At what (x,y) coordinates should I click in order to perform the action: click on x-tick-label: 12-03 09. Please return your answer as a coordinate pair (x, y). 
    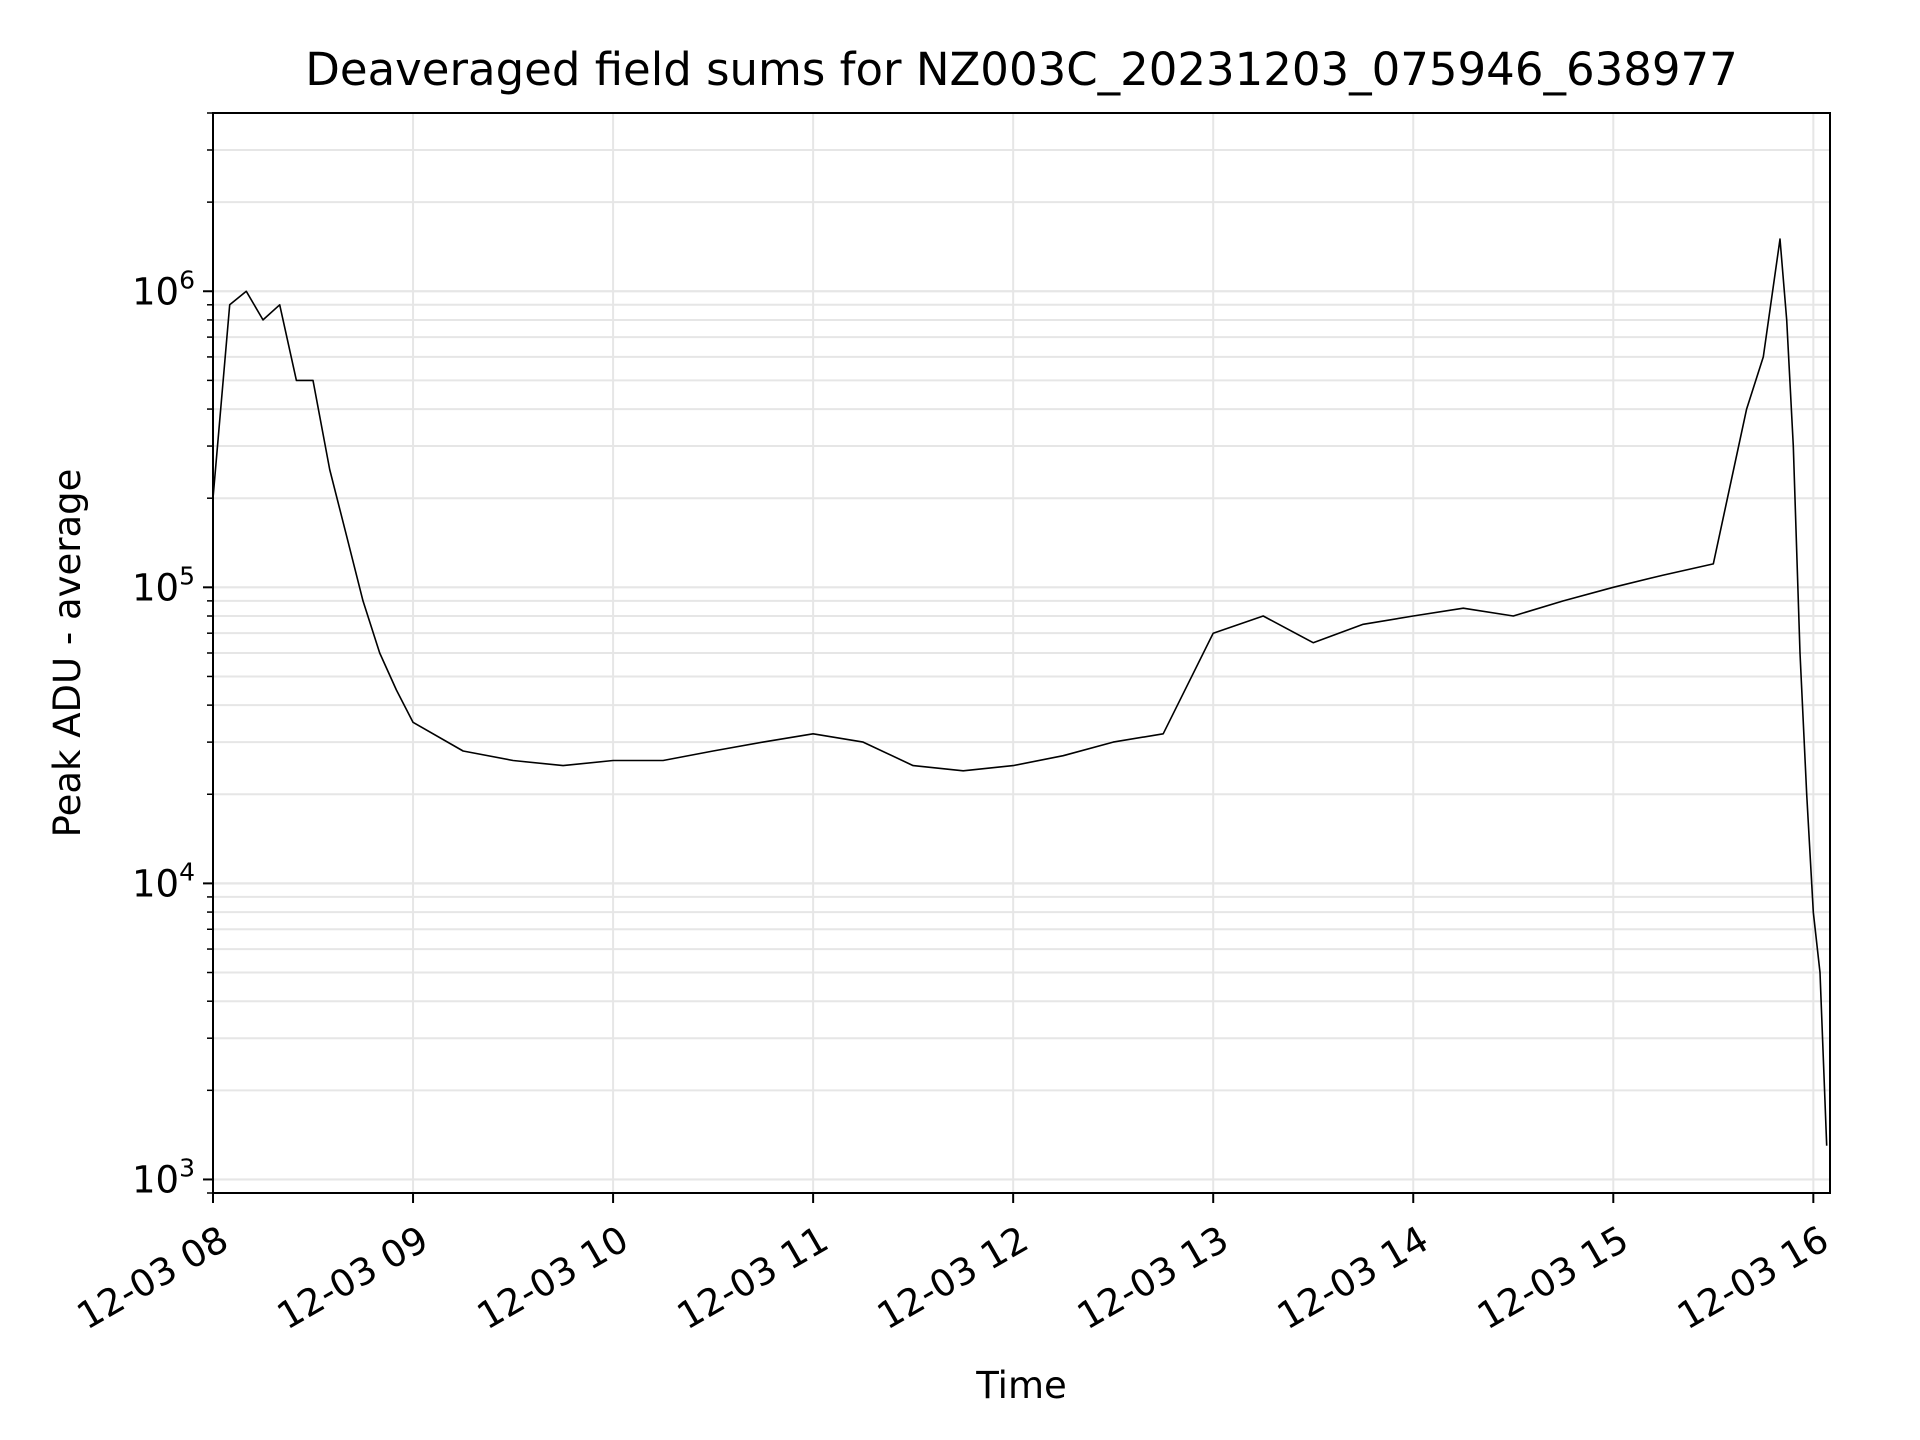
    Looking at the image, I should click on (353, 1278).